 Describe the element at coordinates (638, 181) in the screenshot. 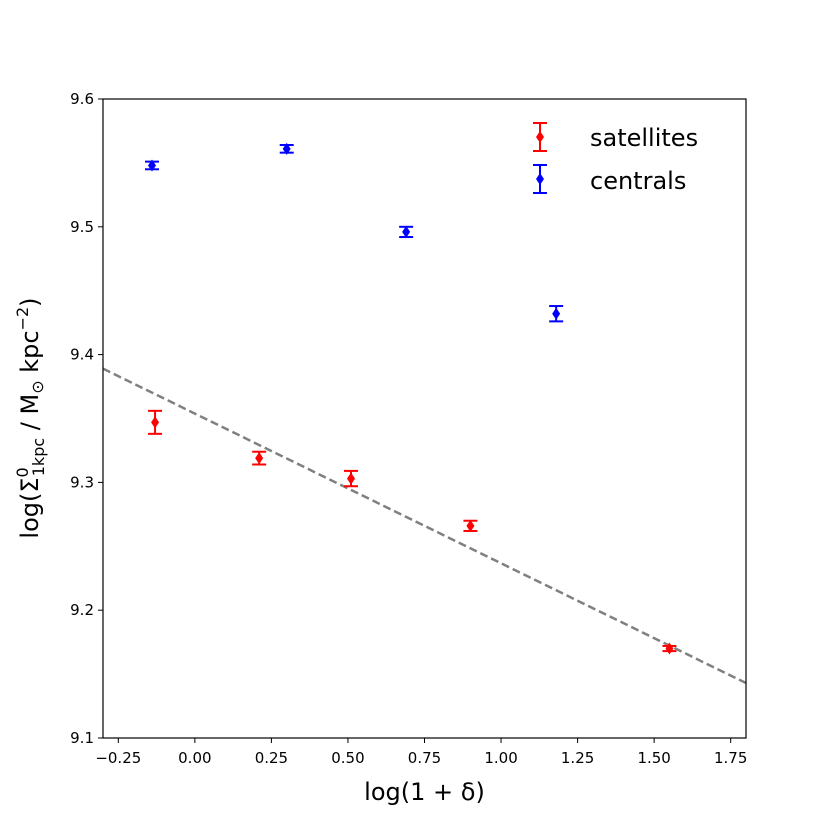

I see `legend-label-centrals: centrals` at that location.